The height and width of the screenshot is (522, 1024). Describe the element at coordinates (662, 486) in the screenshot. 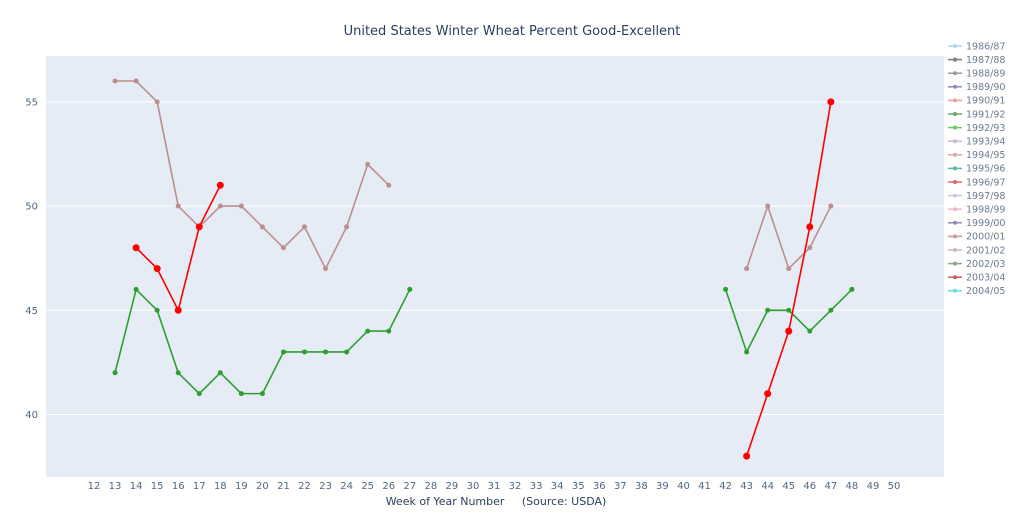

I see `x-tick-label: 39` at that location.